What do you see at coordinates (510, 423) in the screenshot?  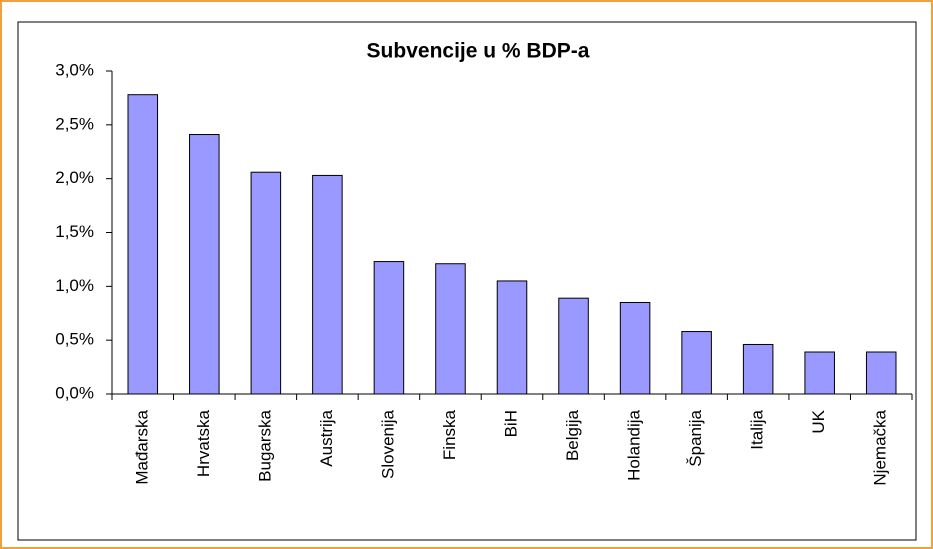 I see `x-tick-label: BiH` at bounding box center [510, 423].